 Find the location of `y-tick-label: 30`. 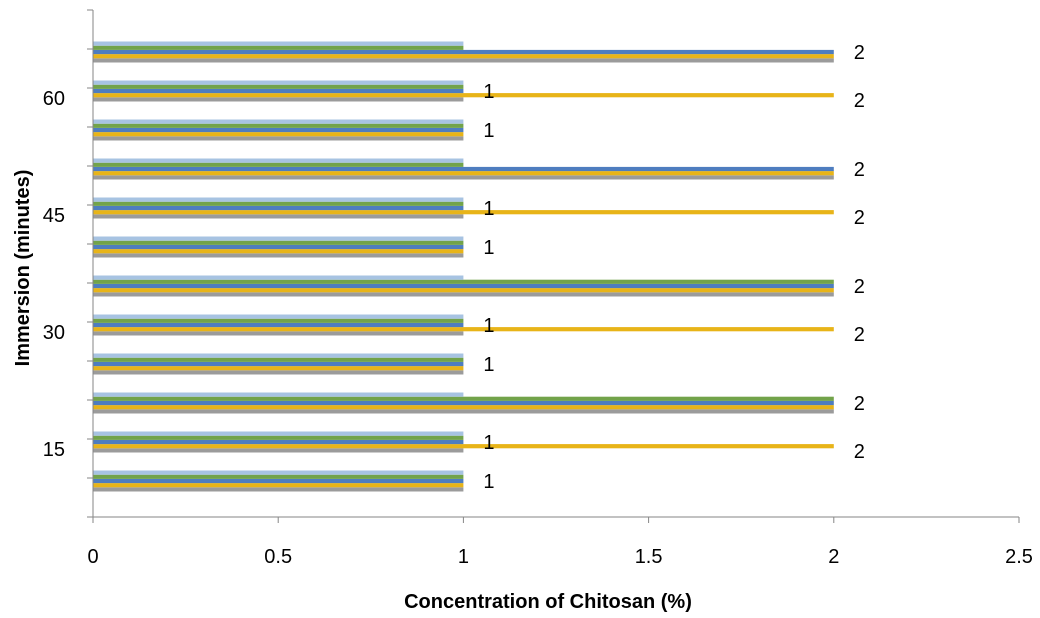

y-tick-label: 30 is located at coordinates (54, 333).